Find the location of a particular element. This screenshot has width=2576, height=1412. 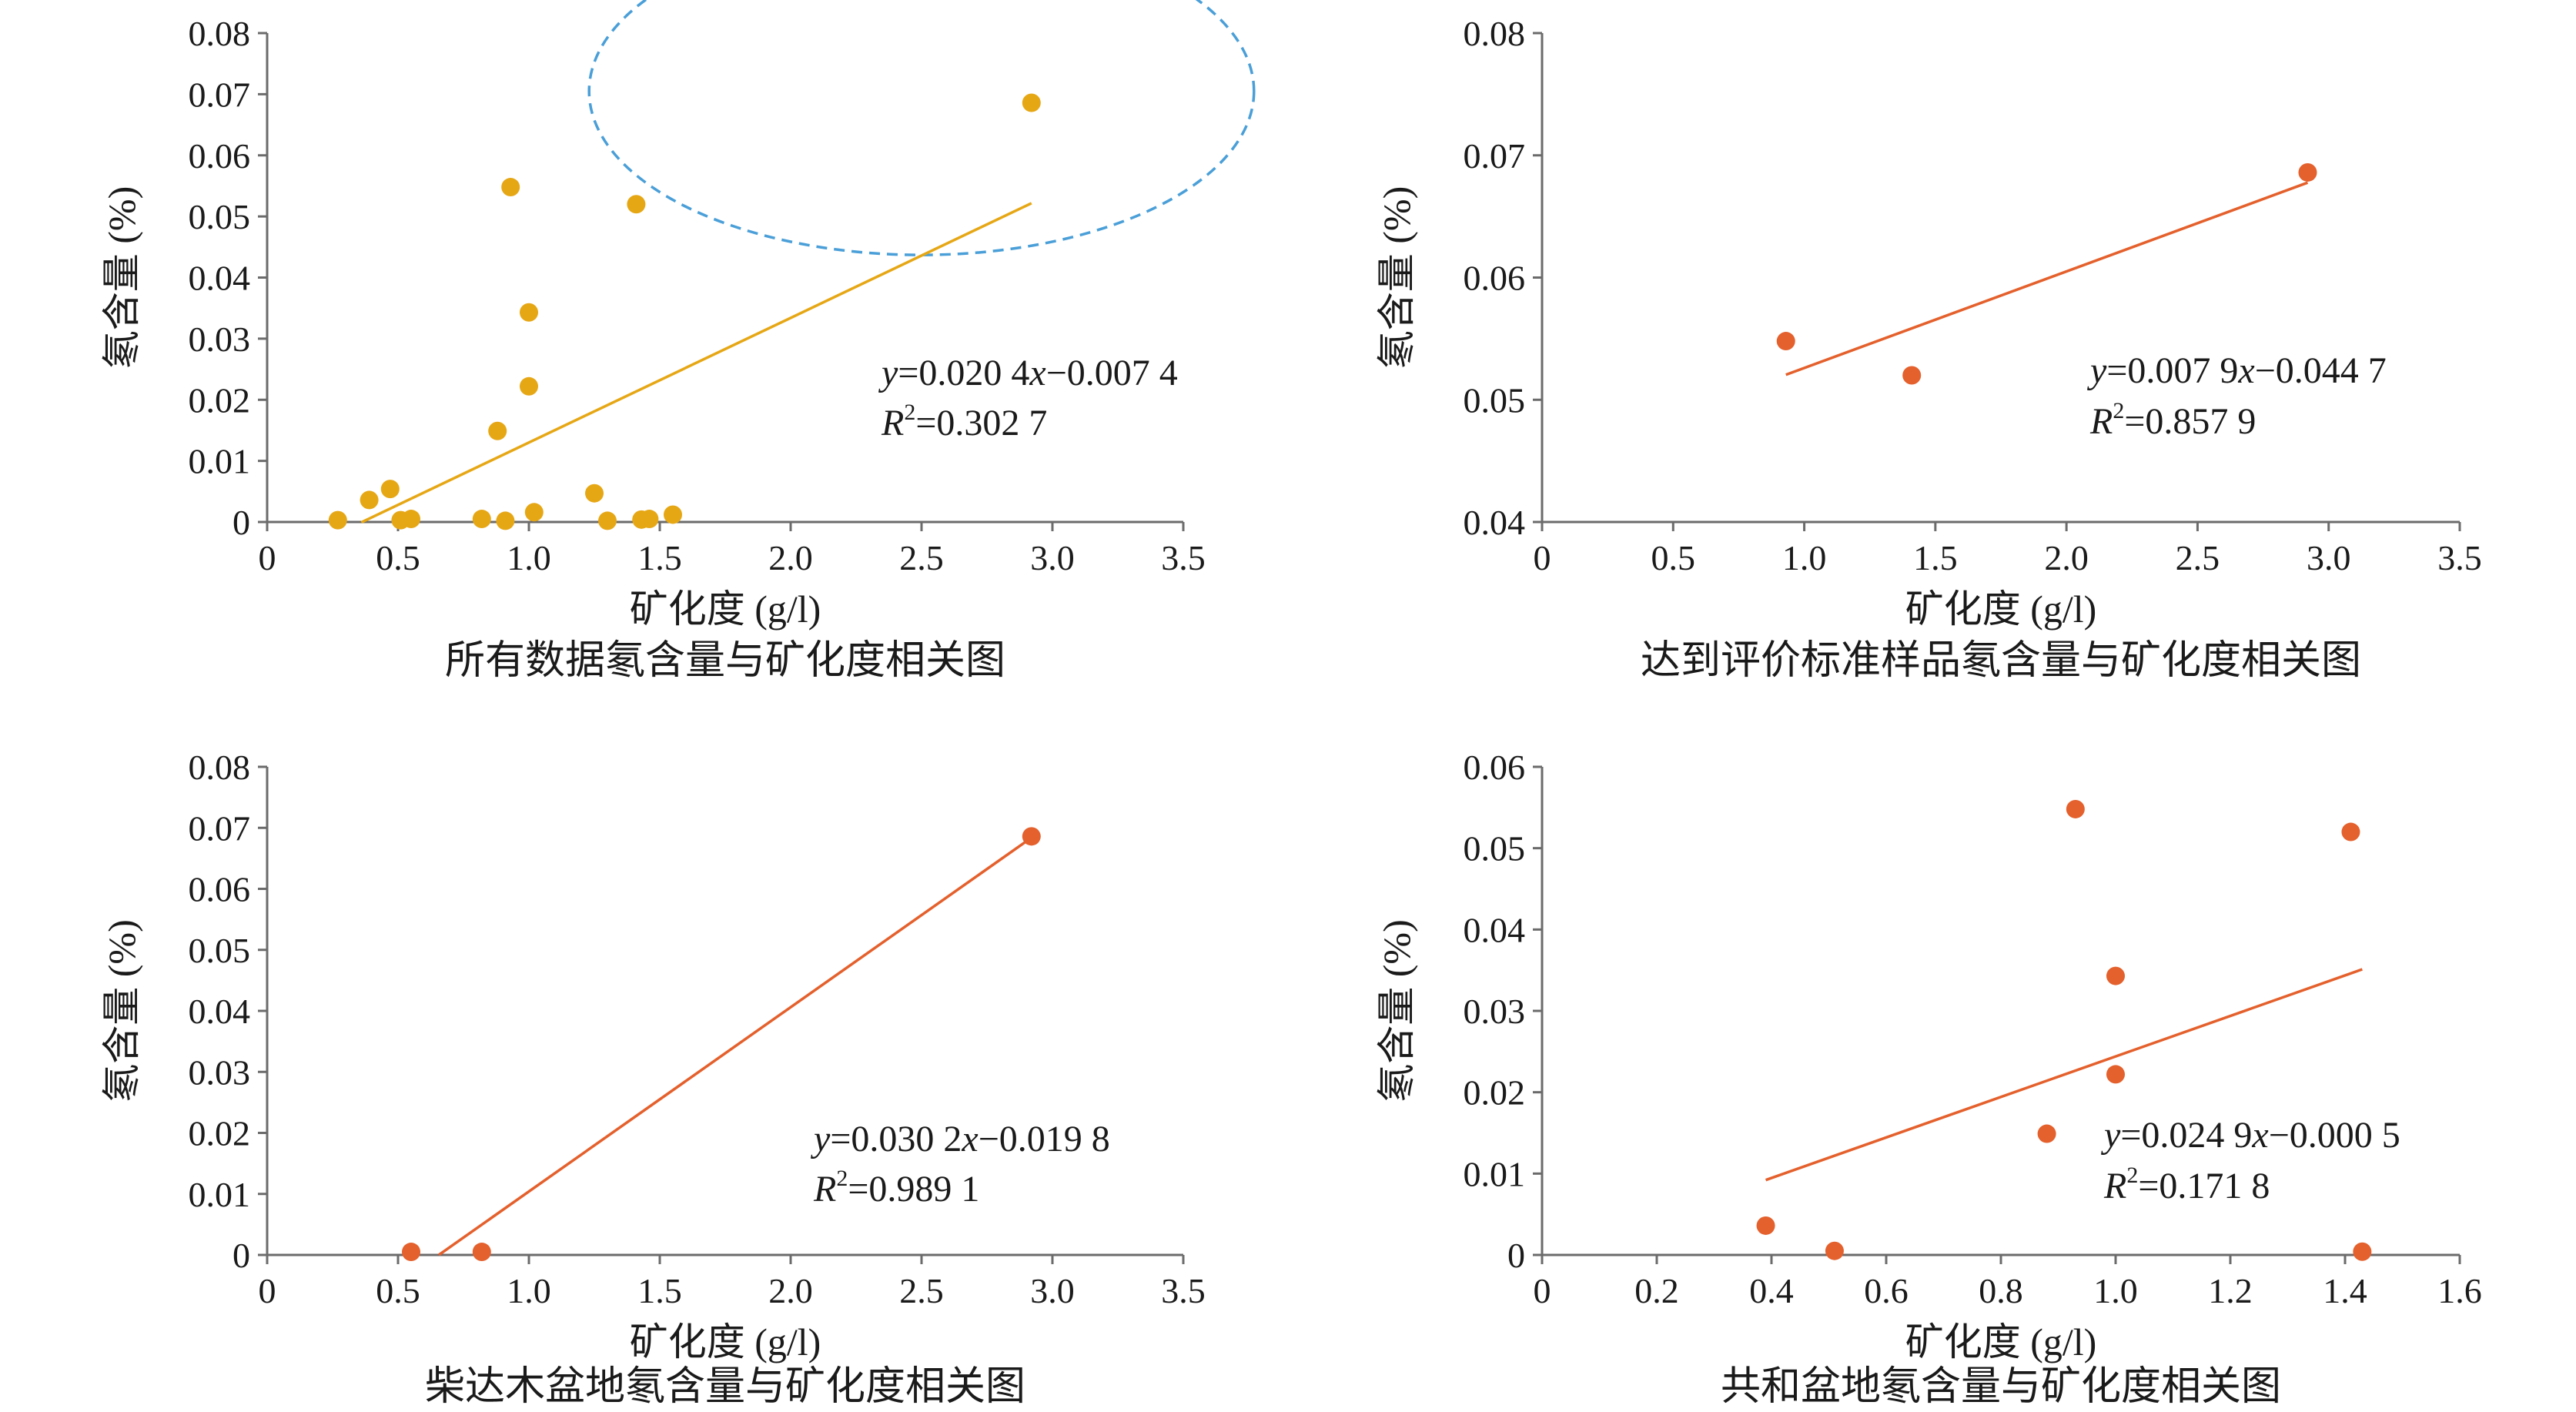

x-tick-label: 1.6 is located at coordinates (2460, 1290).